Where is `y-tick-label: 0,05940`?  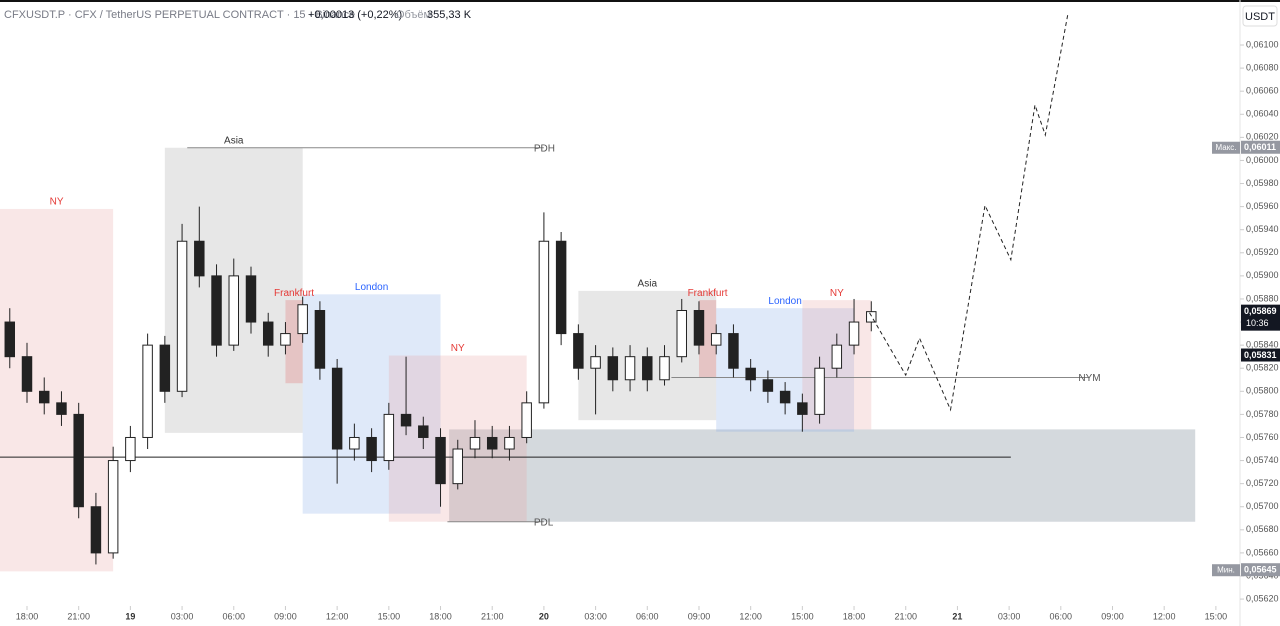 y-tick-label: 0,05940 is located at coordinates (1262, 229).